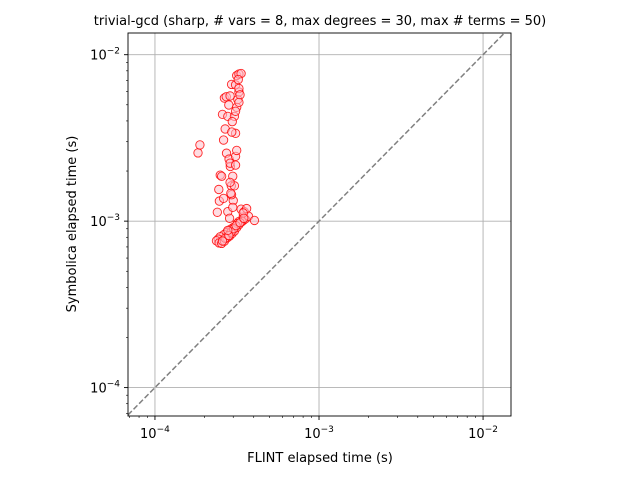  I want to click on y-tick-label: 10⁻⁴, so click(105, 388).